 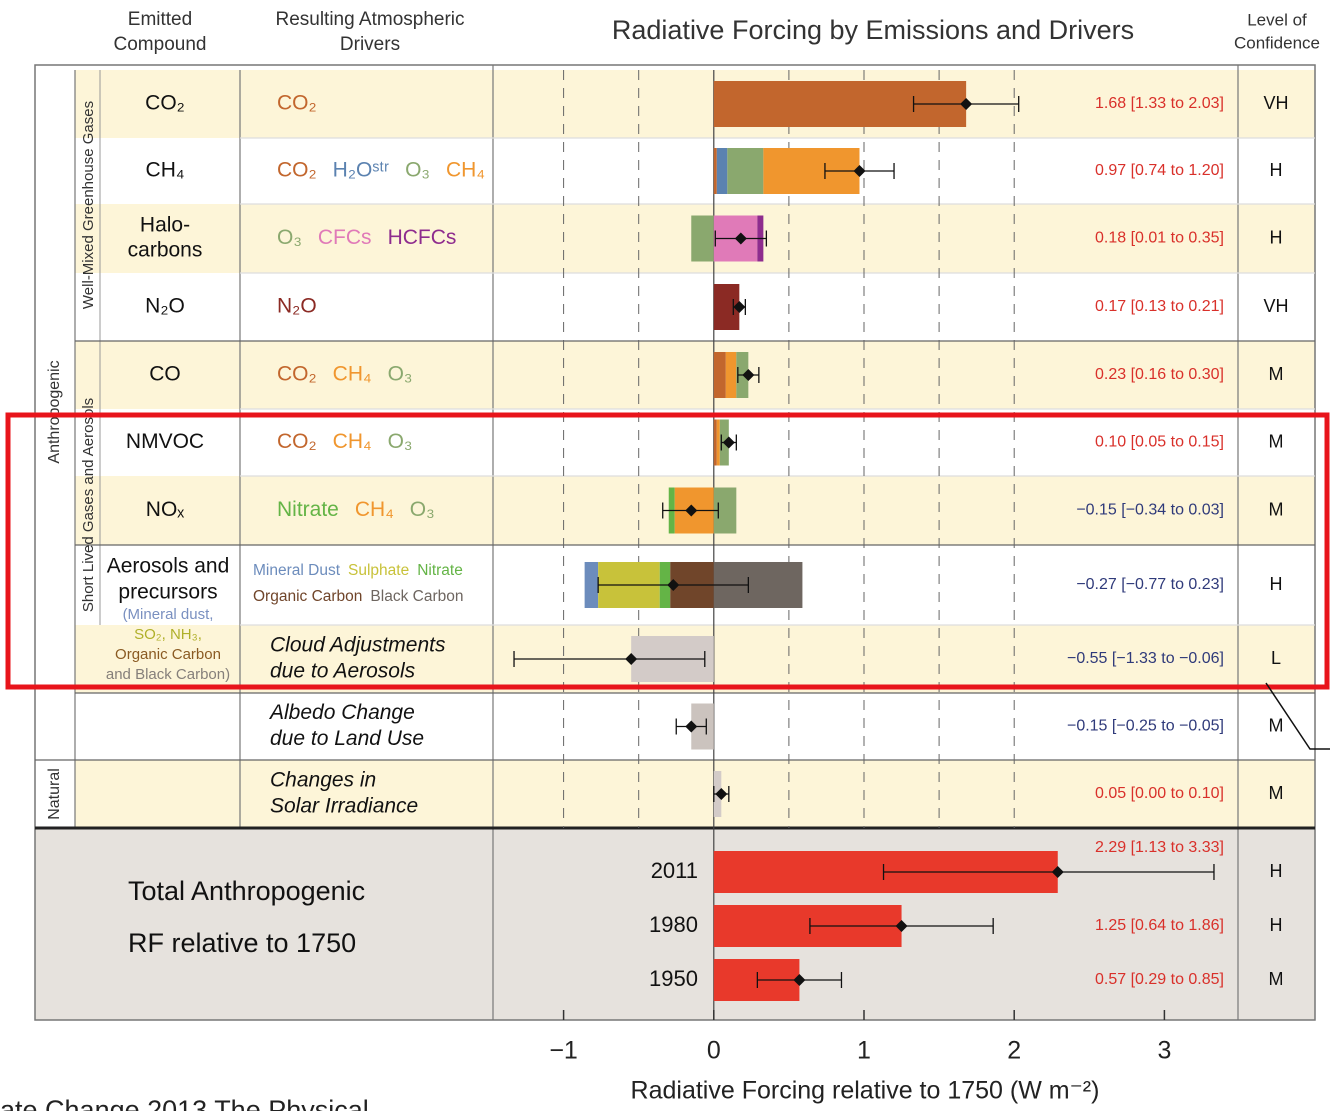 What do you see at coordinates (673, 924) in the screenshot?
I see `year-label: 1980` at bounding box center [673, 924].